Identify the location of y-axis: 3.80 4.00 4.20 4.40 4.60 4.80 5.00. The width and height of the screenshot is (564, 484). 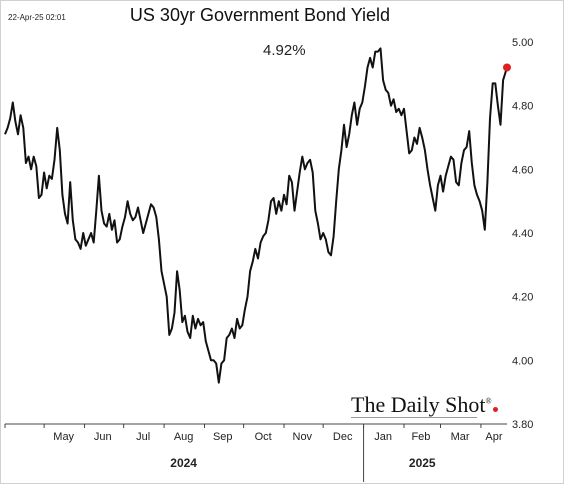
(522, 234).